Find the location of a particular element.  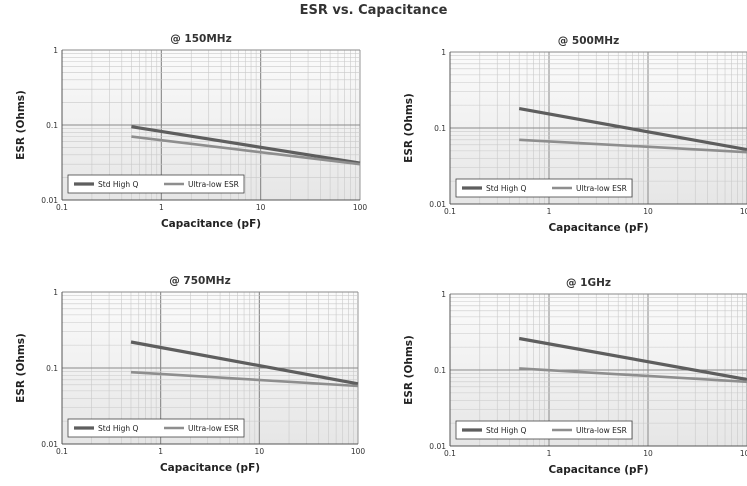

chart-2-x-tick-label: 0.1 is located at coordinates (62, 451).